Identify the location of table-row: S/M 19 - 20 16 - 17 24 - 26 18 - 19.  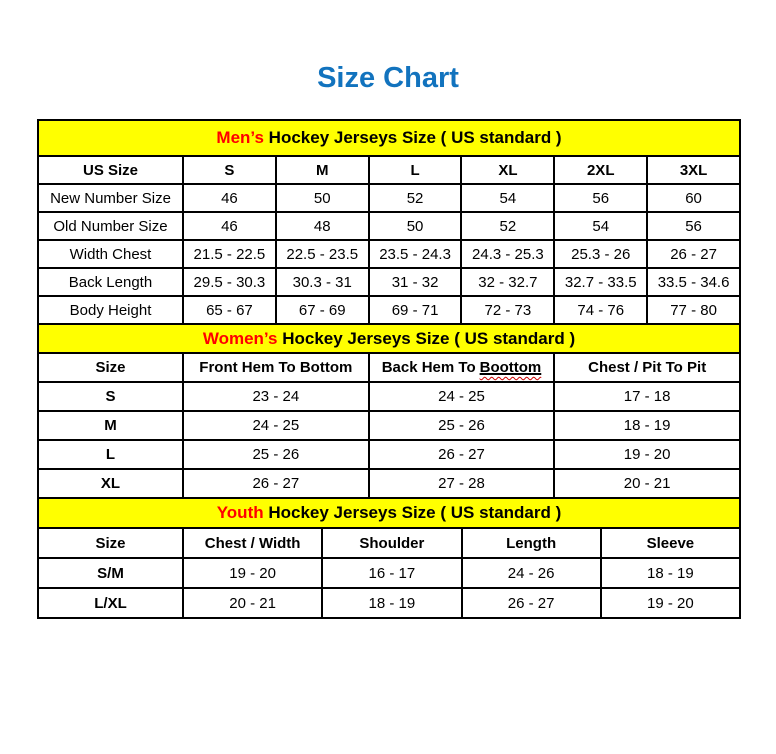
(389, 573).